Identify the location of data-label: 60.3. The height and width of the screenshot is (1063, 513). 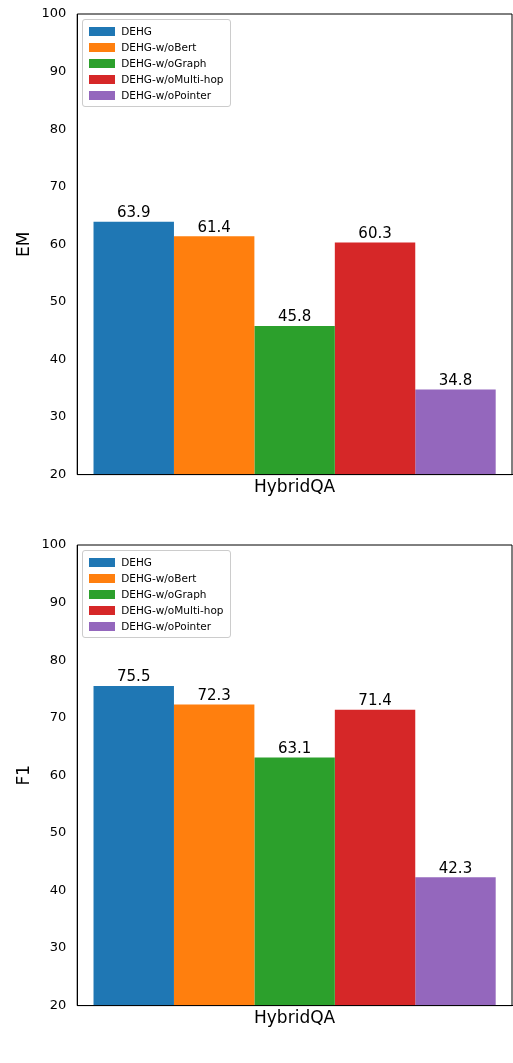
(375, 232).